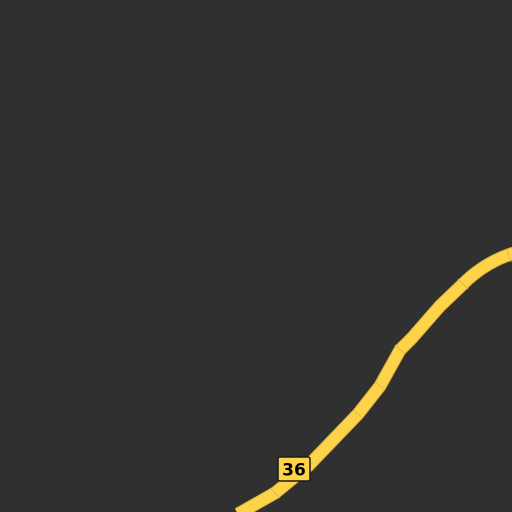 Image resolution: width=512 pixels, height=512 pixels. I want to click on route-shield-number: 36, so click(294, 471).